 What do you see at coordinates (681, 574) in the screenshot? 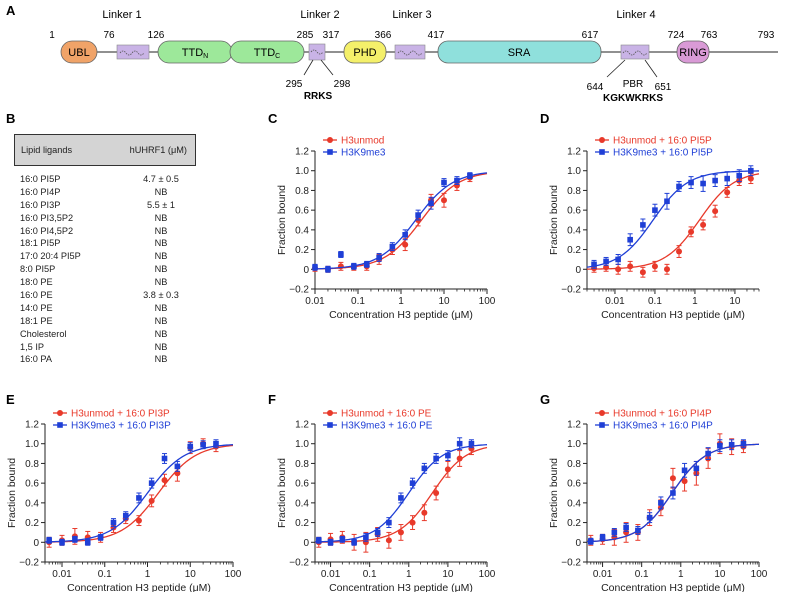
I see `x-tick-label: 1` at bounding box center [681, 574].